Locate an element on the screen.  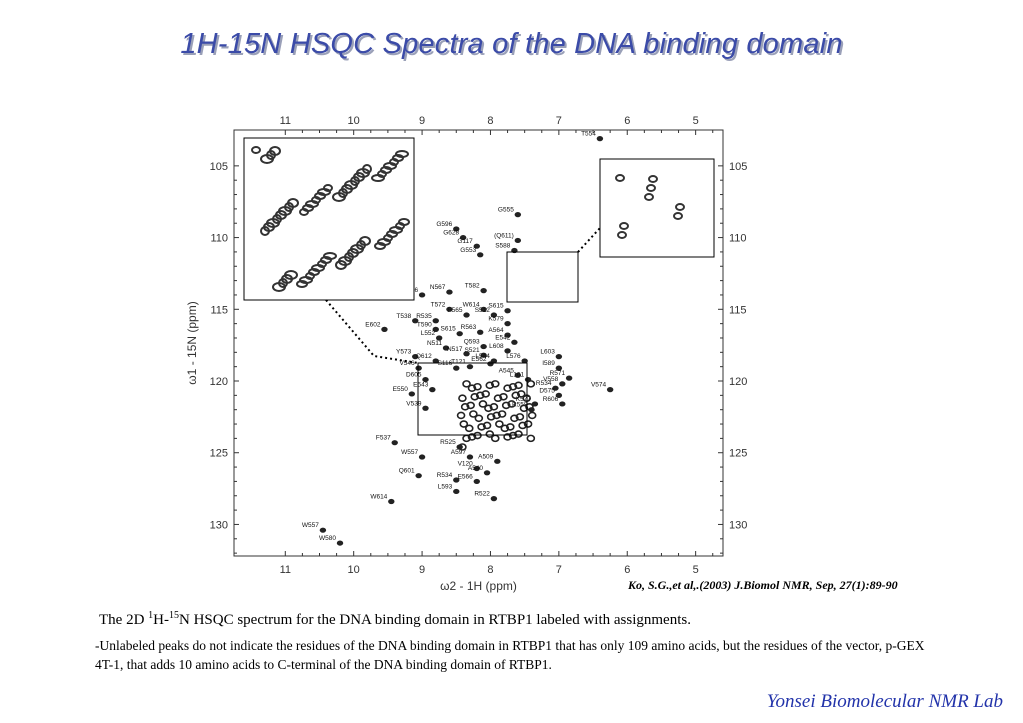
peak-label: G117 is located at coordinates (465, 241).